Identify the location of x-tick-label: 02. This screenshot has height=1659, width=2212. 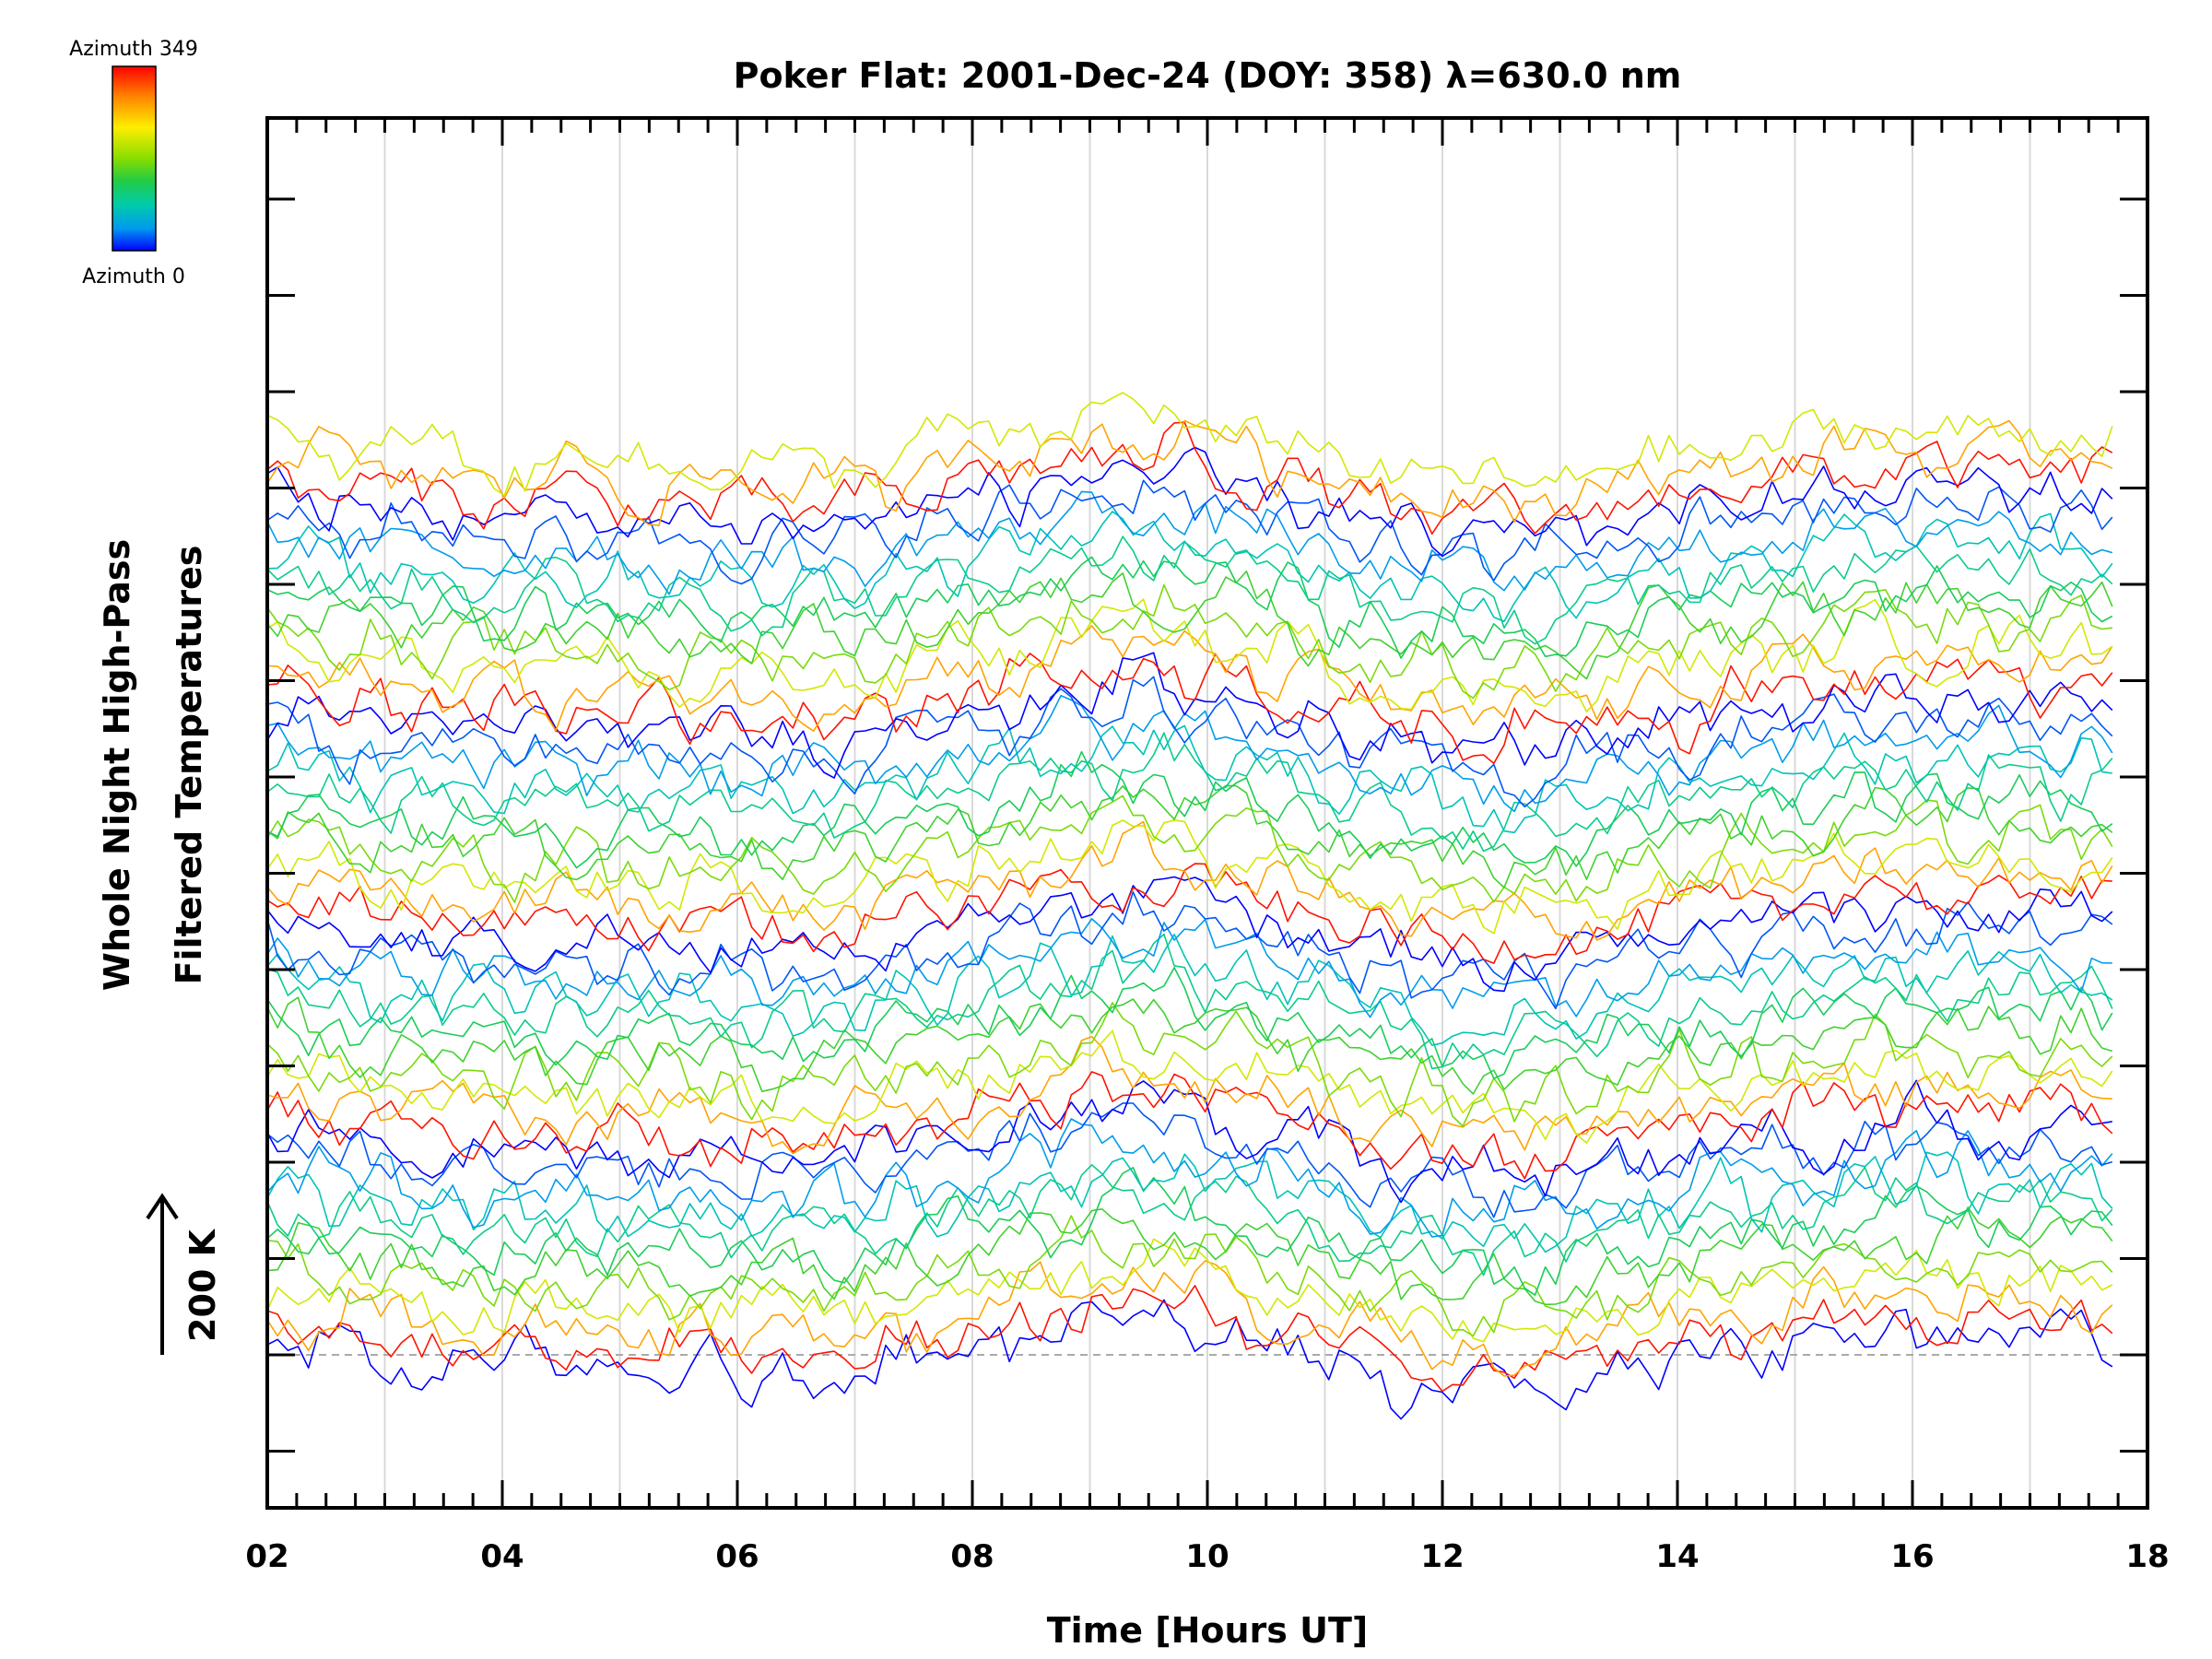
(266, 1556).